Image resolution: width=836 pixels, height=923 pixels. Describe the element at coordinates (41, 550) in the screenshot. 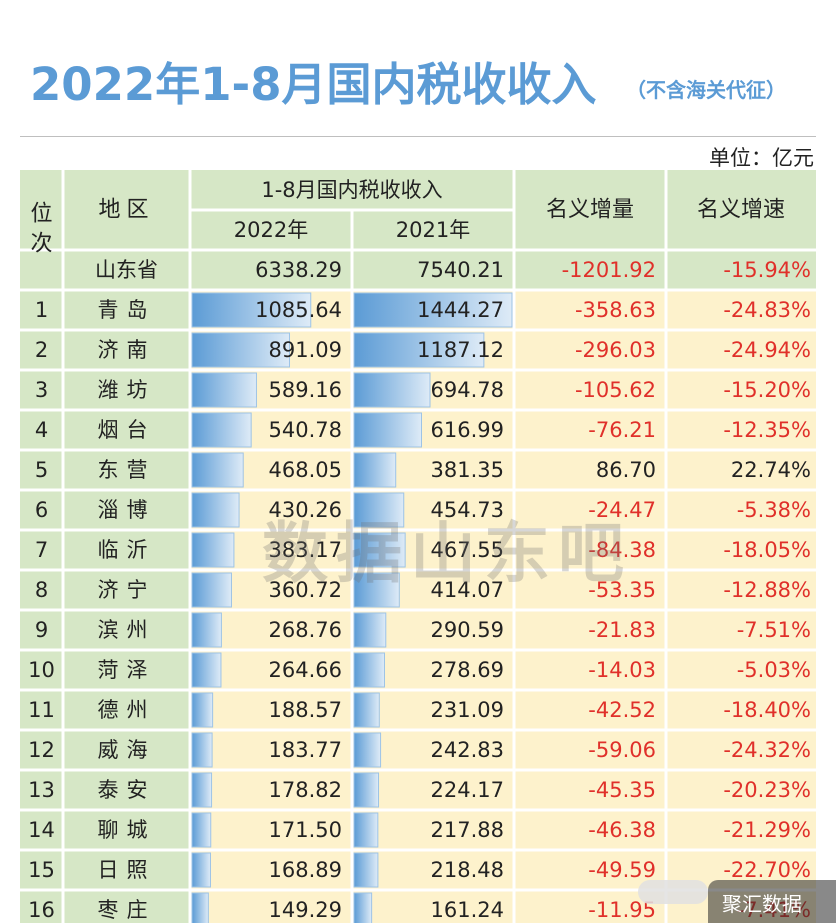

I see `row-rank: 7` at that location.